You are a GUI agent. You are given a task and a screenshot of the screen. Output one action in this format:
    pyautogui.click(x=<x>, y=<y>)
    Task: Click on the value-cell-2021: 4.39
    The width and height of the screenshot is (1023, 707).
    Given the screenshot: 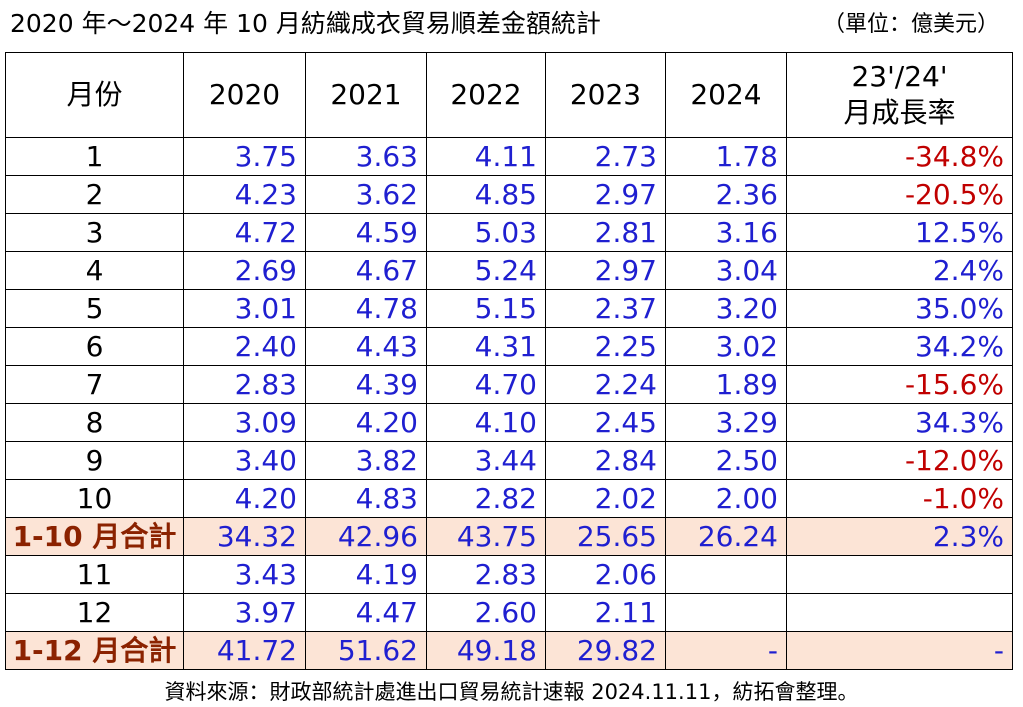 What is the action you would take?
    pyautogui.click(x=366, y=384)
    